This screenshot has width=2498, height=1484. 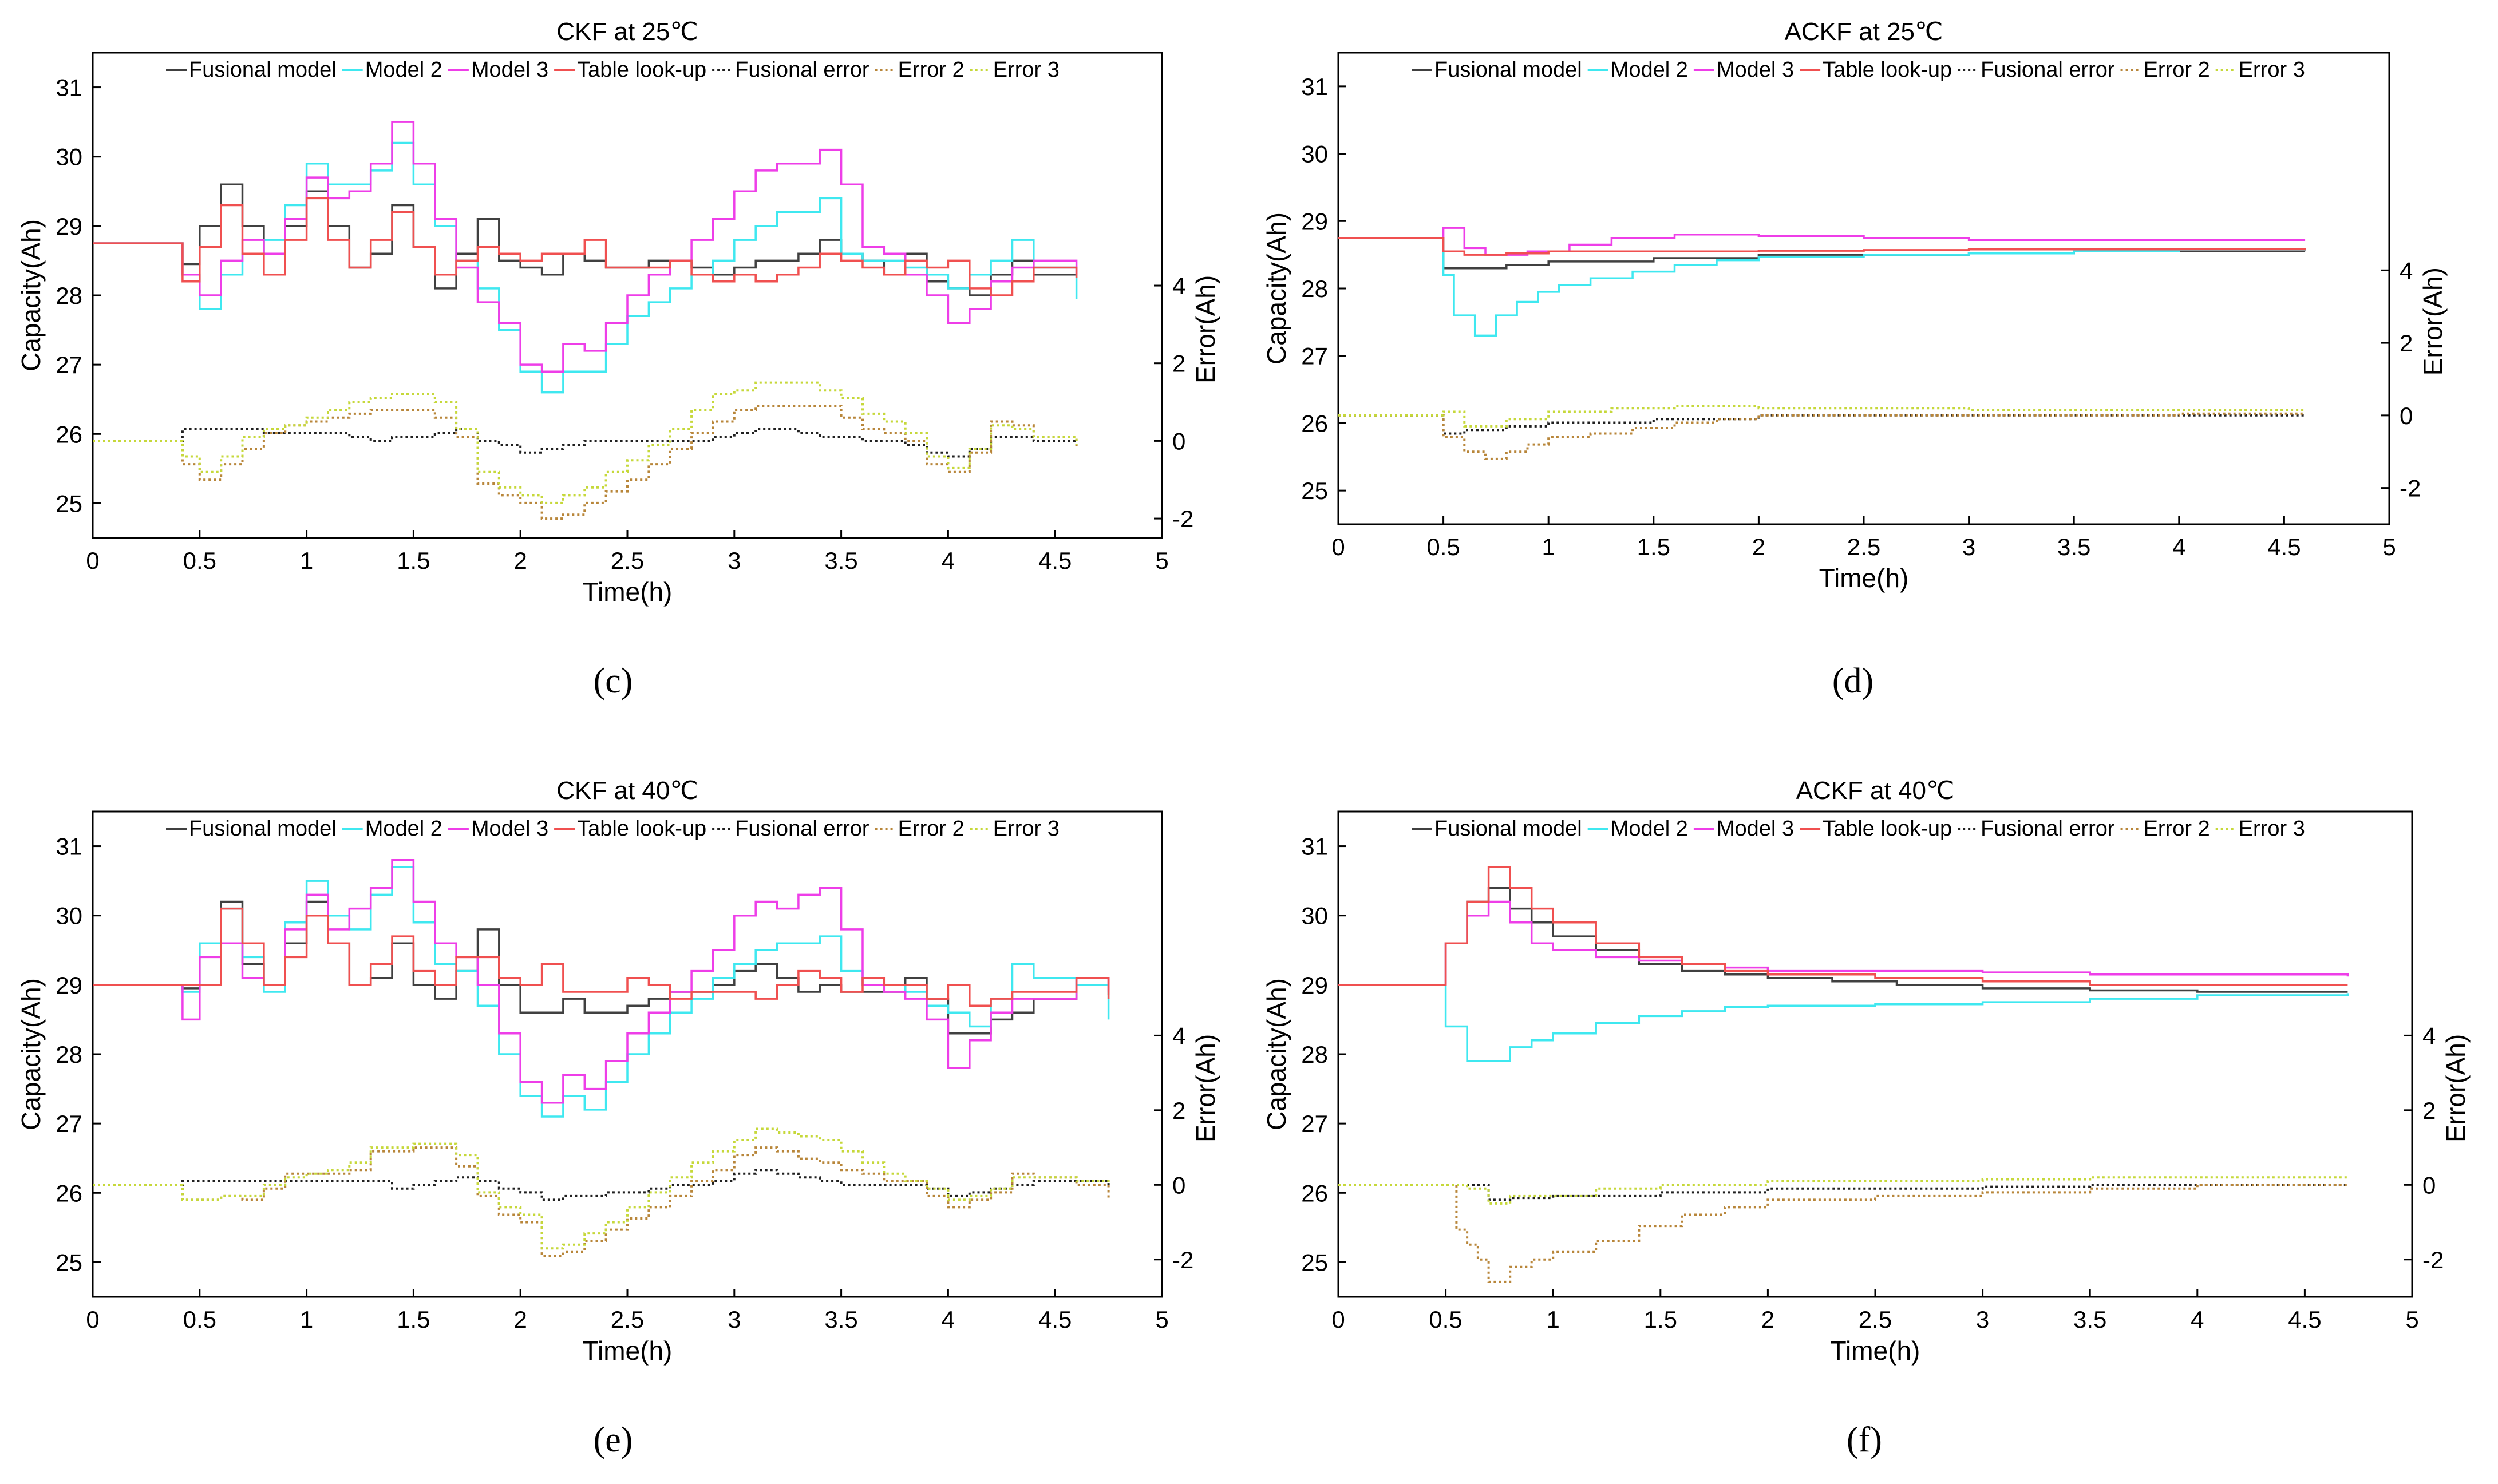 I want to click on panel-sublabel: (c), so click(x=613, y=681).